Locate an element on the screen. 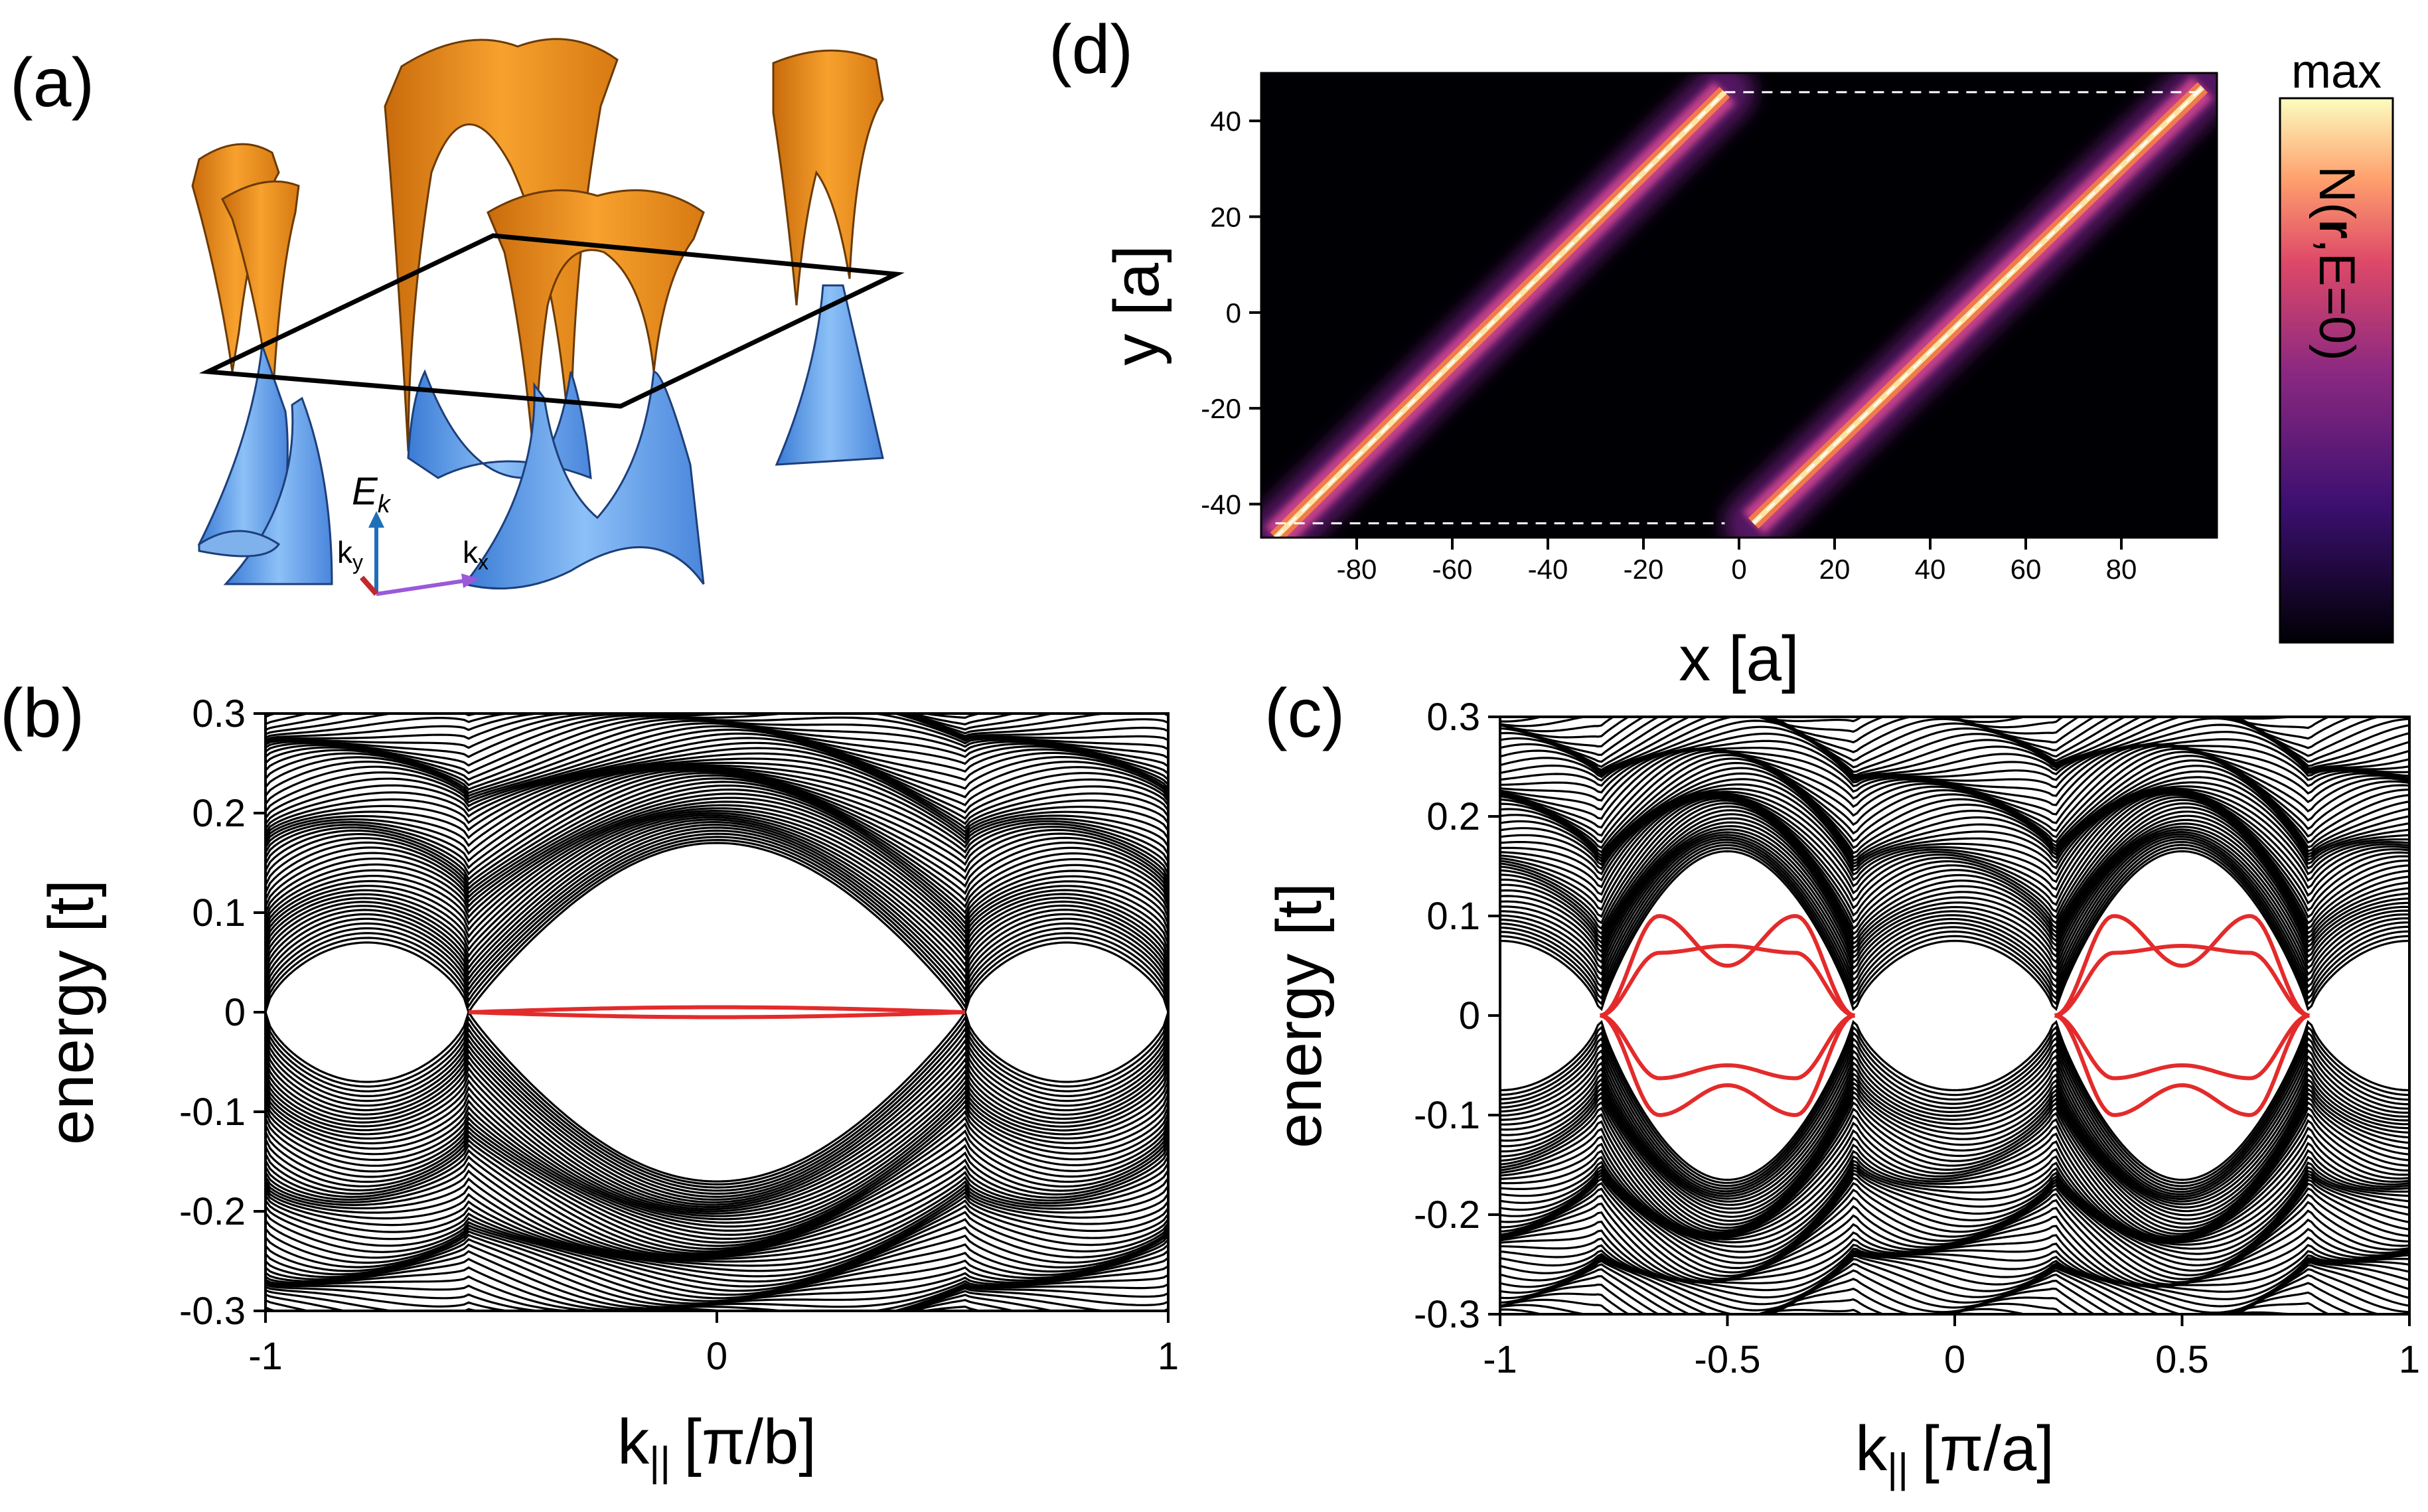 The width and height of the screenshot is (2428, 1512). d-ytick-label: 0 is located at coordinates (1234, 313).